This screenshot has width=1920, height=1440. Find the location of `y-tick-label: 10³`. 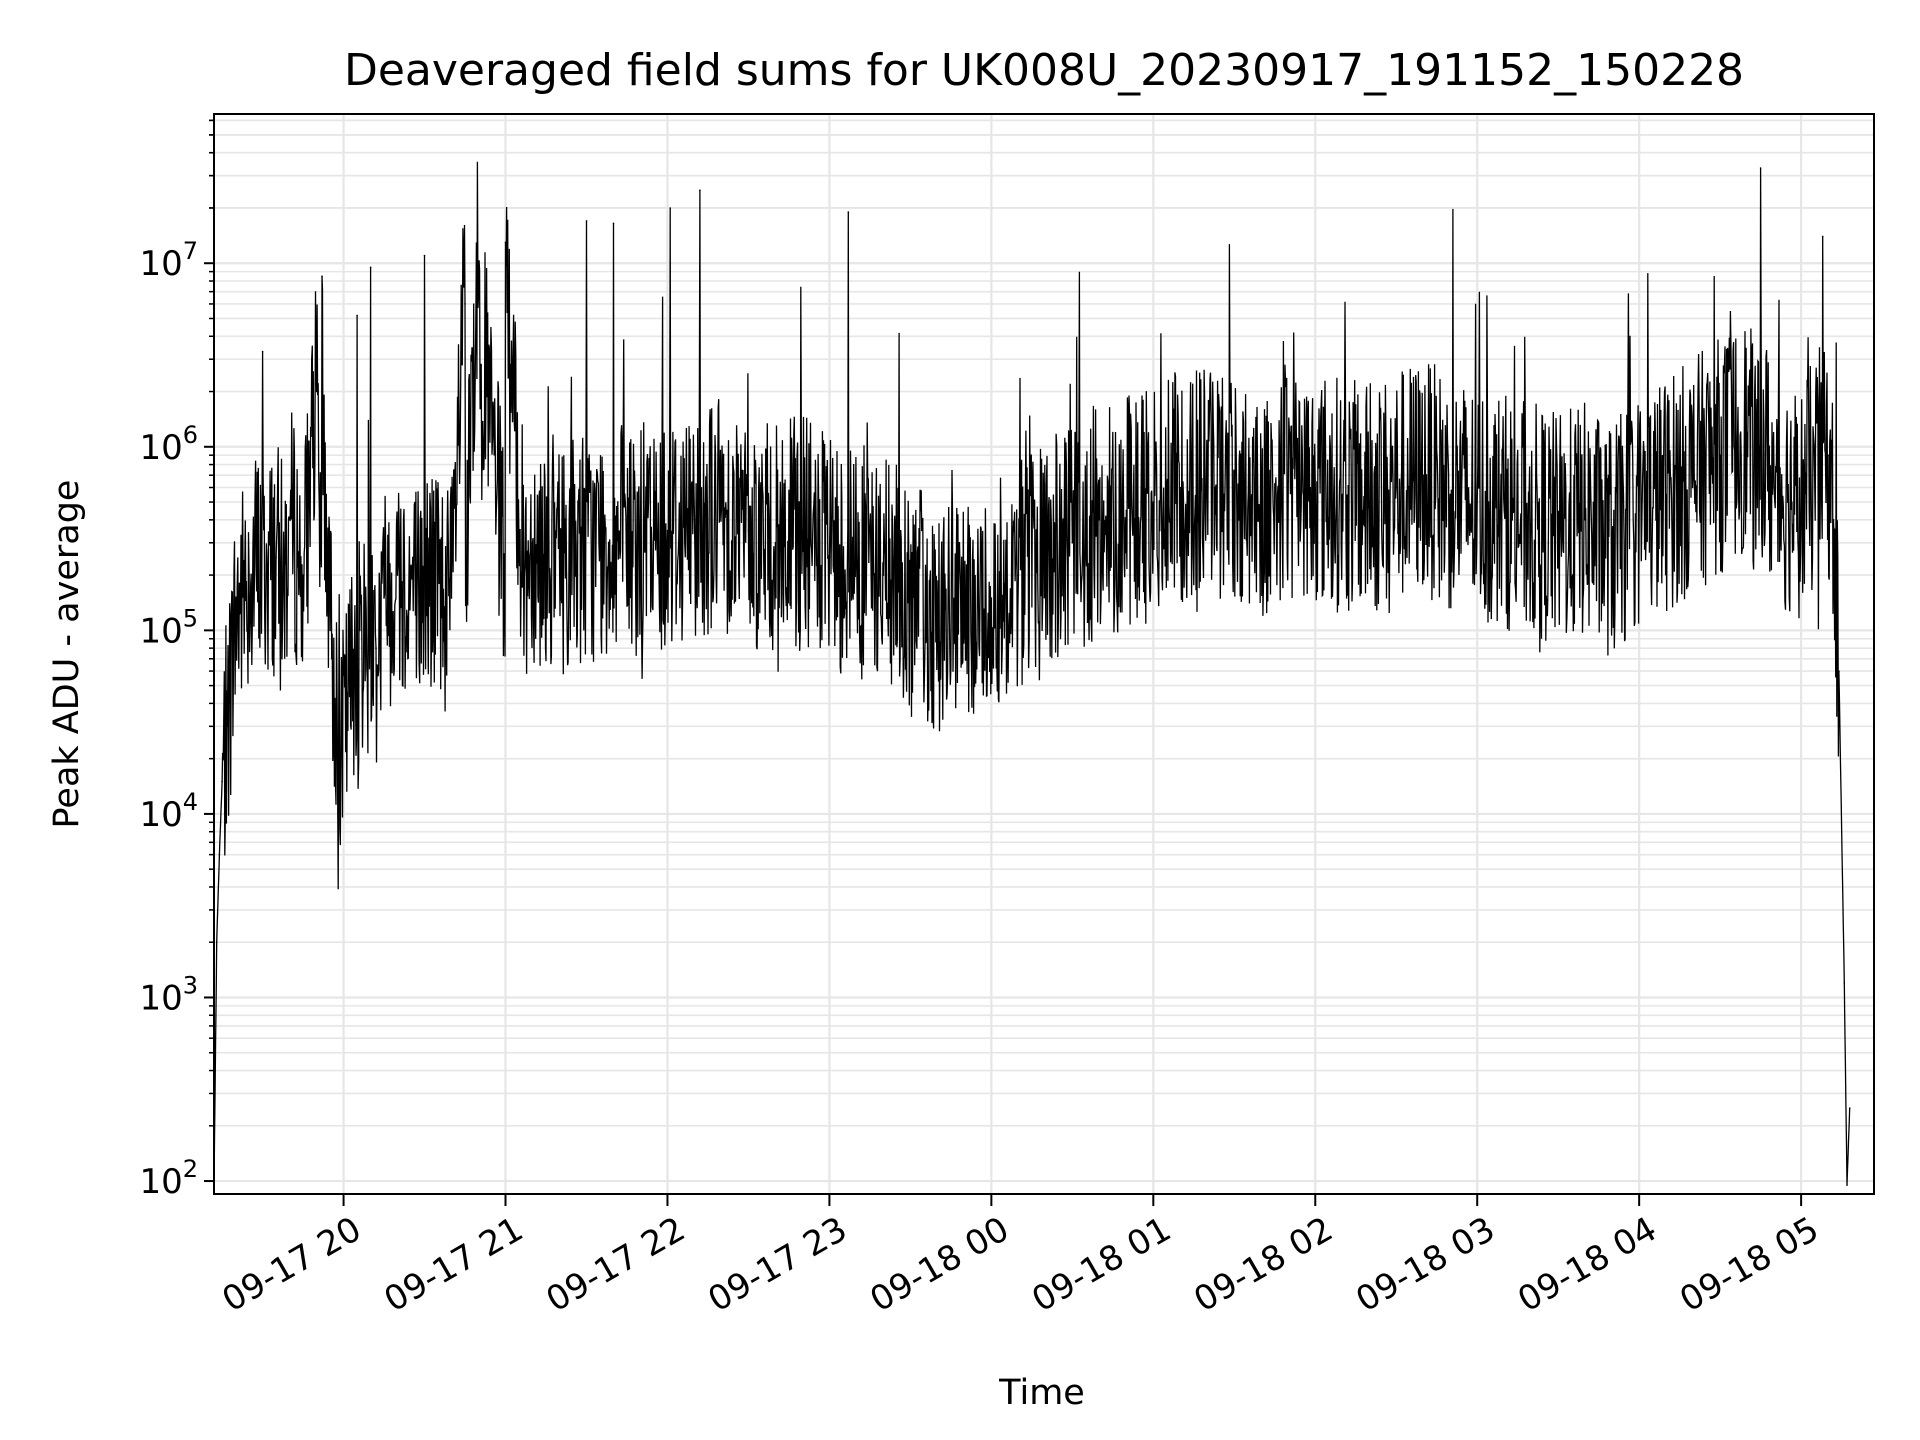

y-tick-label: 10³ is located at coordinates (168, 994).